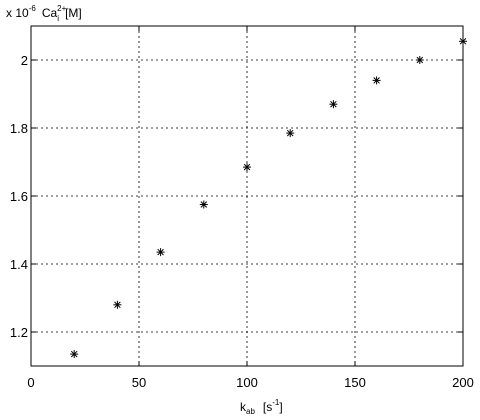 The width and height of the screenshot is (480, 420). Describe the element at coordinates (58, 18) in the screenshot. I see `y-label-sub: i` at that location.